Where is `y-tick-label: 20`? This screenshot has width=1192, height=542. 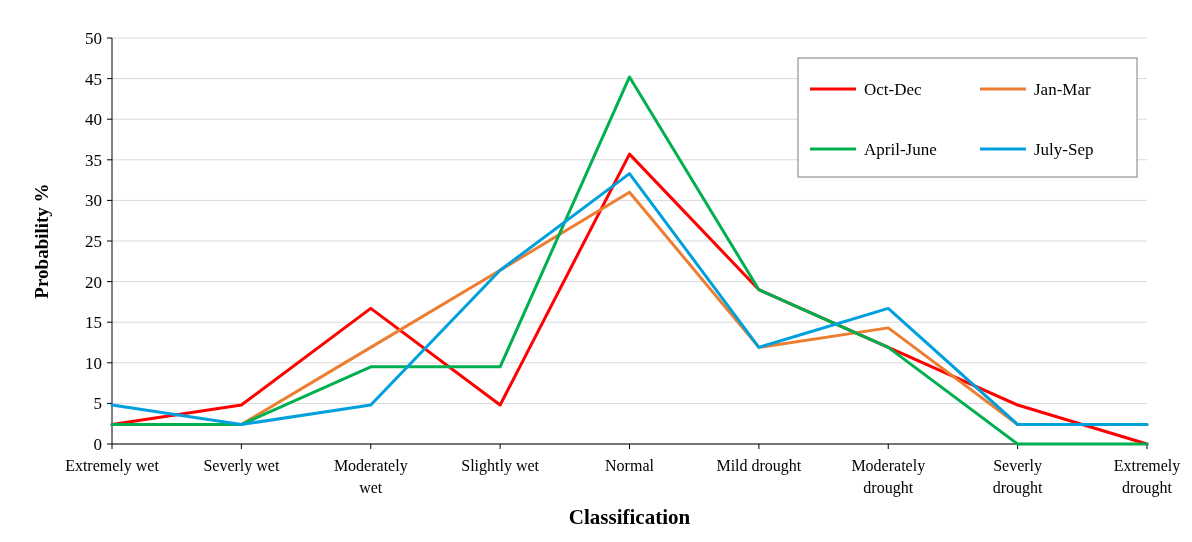 y-tick-label: 20 is located at coordinates (93, 282).